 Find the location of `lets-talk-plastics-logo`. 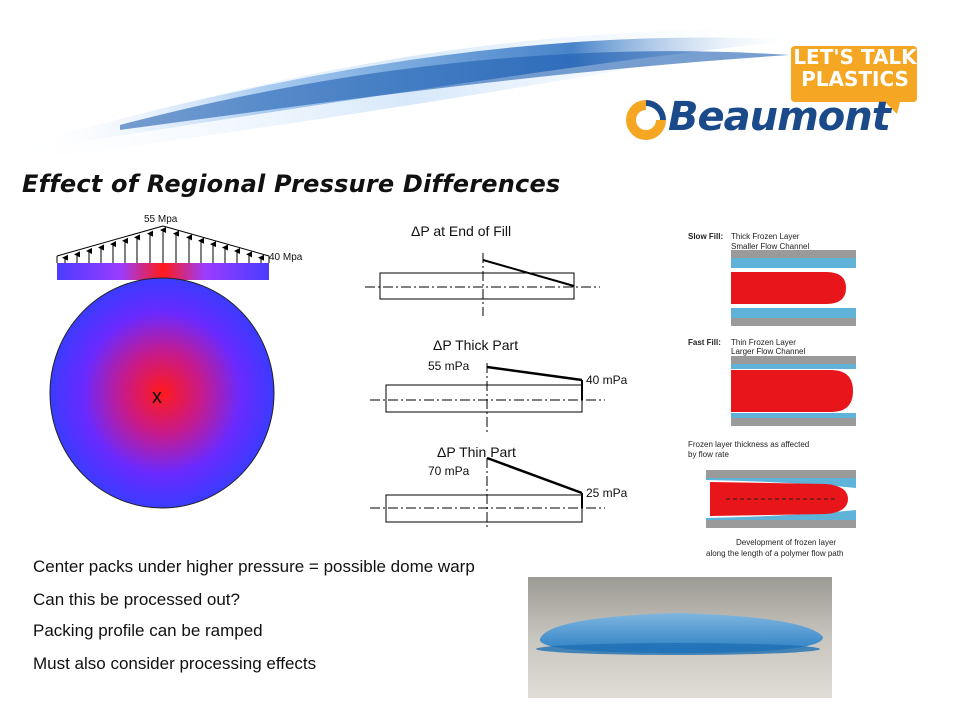

lets-talk-plastics-logo is located at coordinates (854, 80).